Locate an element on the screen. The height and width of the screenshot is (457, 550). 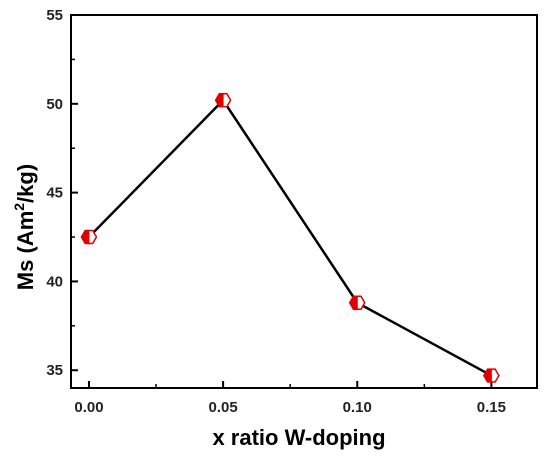
x-tick-label: 0.15 is located at coordinates (491, 407).